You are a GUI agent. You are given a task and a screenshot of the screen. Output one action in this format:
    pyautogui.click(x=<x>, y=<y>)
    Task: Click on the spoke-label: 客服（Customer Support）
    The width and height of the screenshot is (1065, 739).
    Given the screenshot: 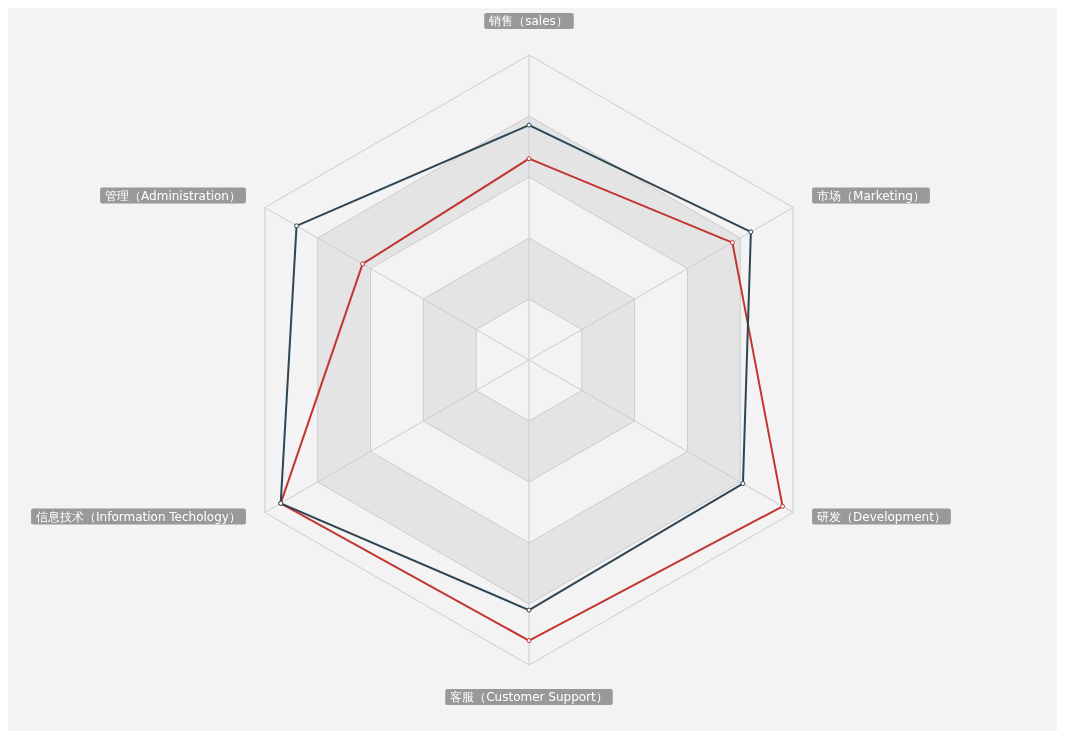 What is the action you would take?
    pyautogui.click(x=529, y=697)
    